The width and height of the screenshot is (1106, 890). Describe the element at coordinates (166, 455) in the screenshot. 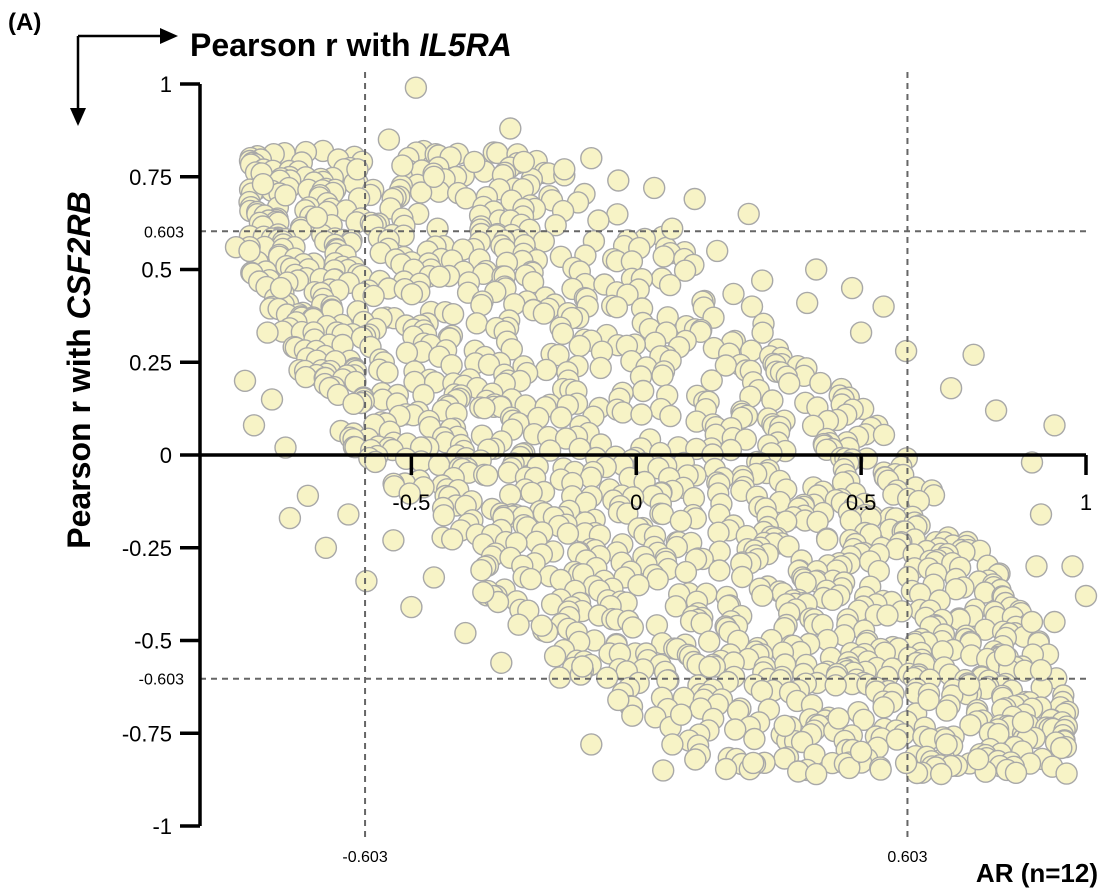

I see `y-tick-label: 0` at that location.